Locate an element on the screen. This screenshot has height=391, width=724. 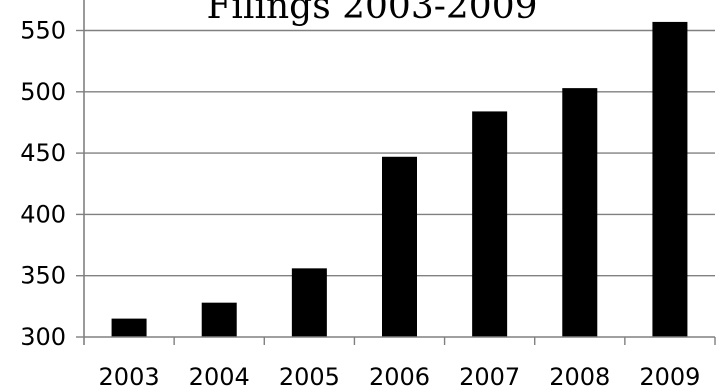
bar-2004 is located at coordinates (219, 319).